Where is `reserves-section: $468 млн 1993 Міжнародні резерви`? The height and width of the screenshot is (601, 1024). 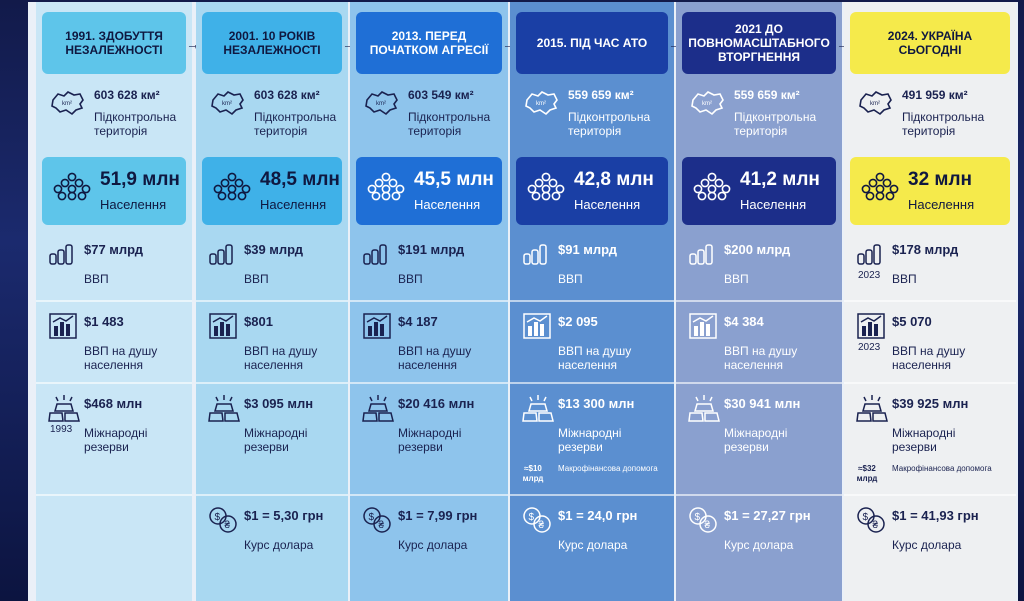
reserves-section: $468 млн 1993 Міжнародні резерви is located at coordinates (114, 438).